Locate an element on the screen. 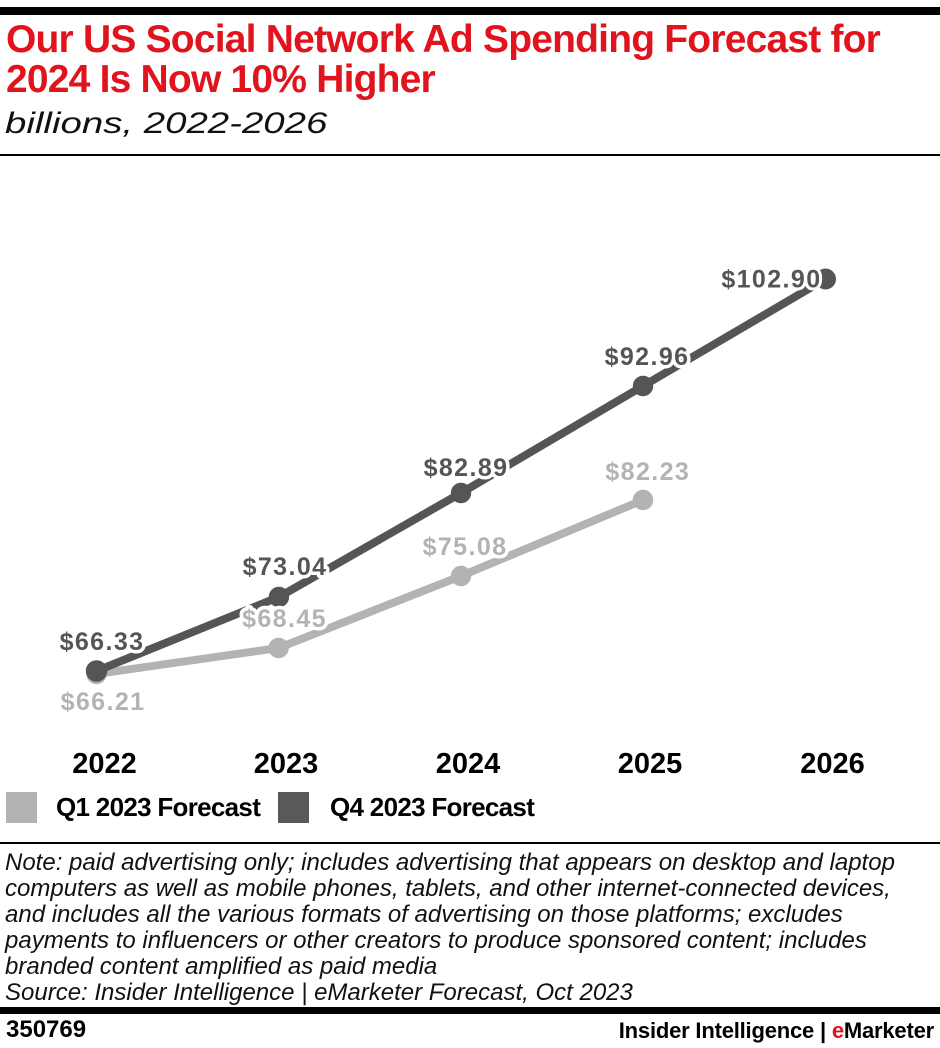 Image resolution: width=940 pixels, height=1048 pixels. svg-text: $82.89 is located at coordinates (466, 468).